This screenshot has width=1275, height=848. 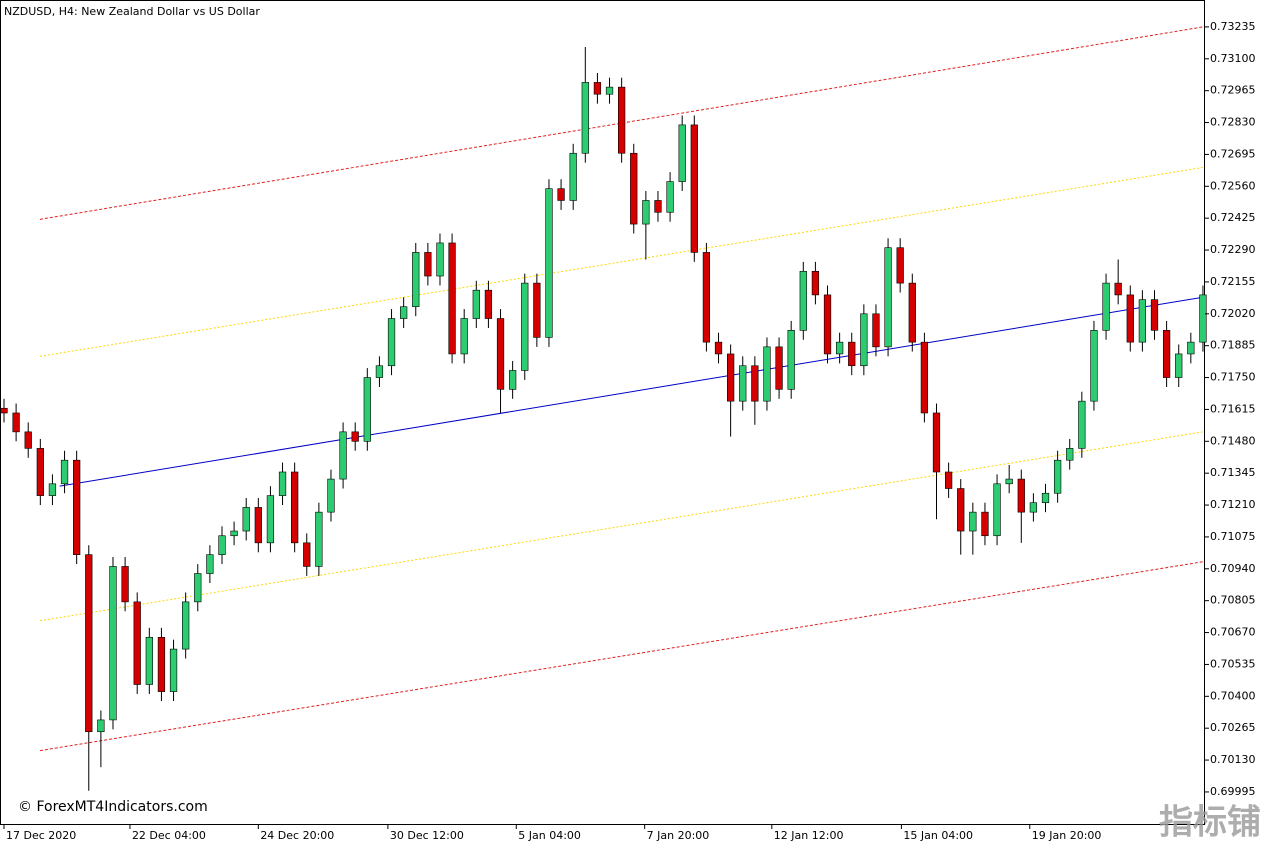 What do you see at coordinates (41, 835) in the screenshot?
I see `x-tick-label: 17 Dec 2020` at bounding box center [41, 835].